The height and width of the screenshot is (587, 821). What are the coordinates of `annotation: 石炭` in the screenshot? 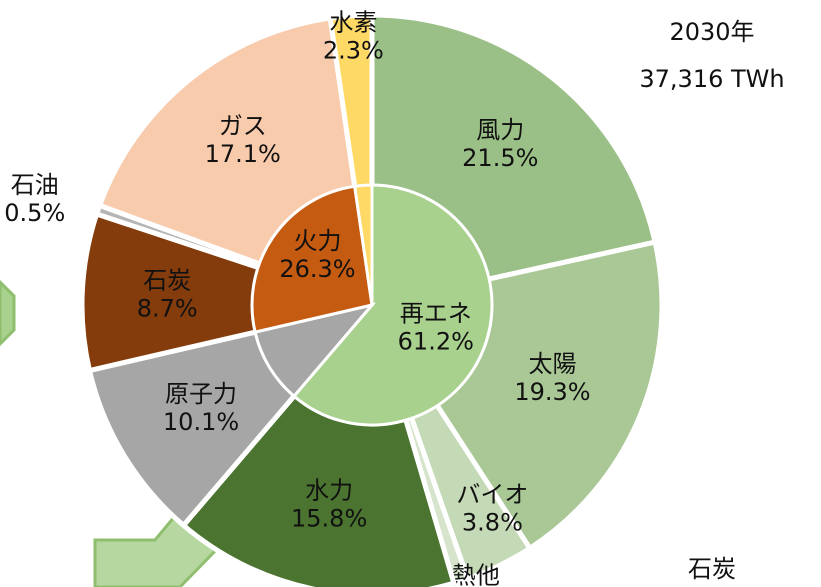 It's located at (712, 569).